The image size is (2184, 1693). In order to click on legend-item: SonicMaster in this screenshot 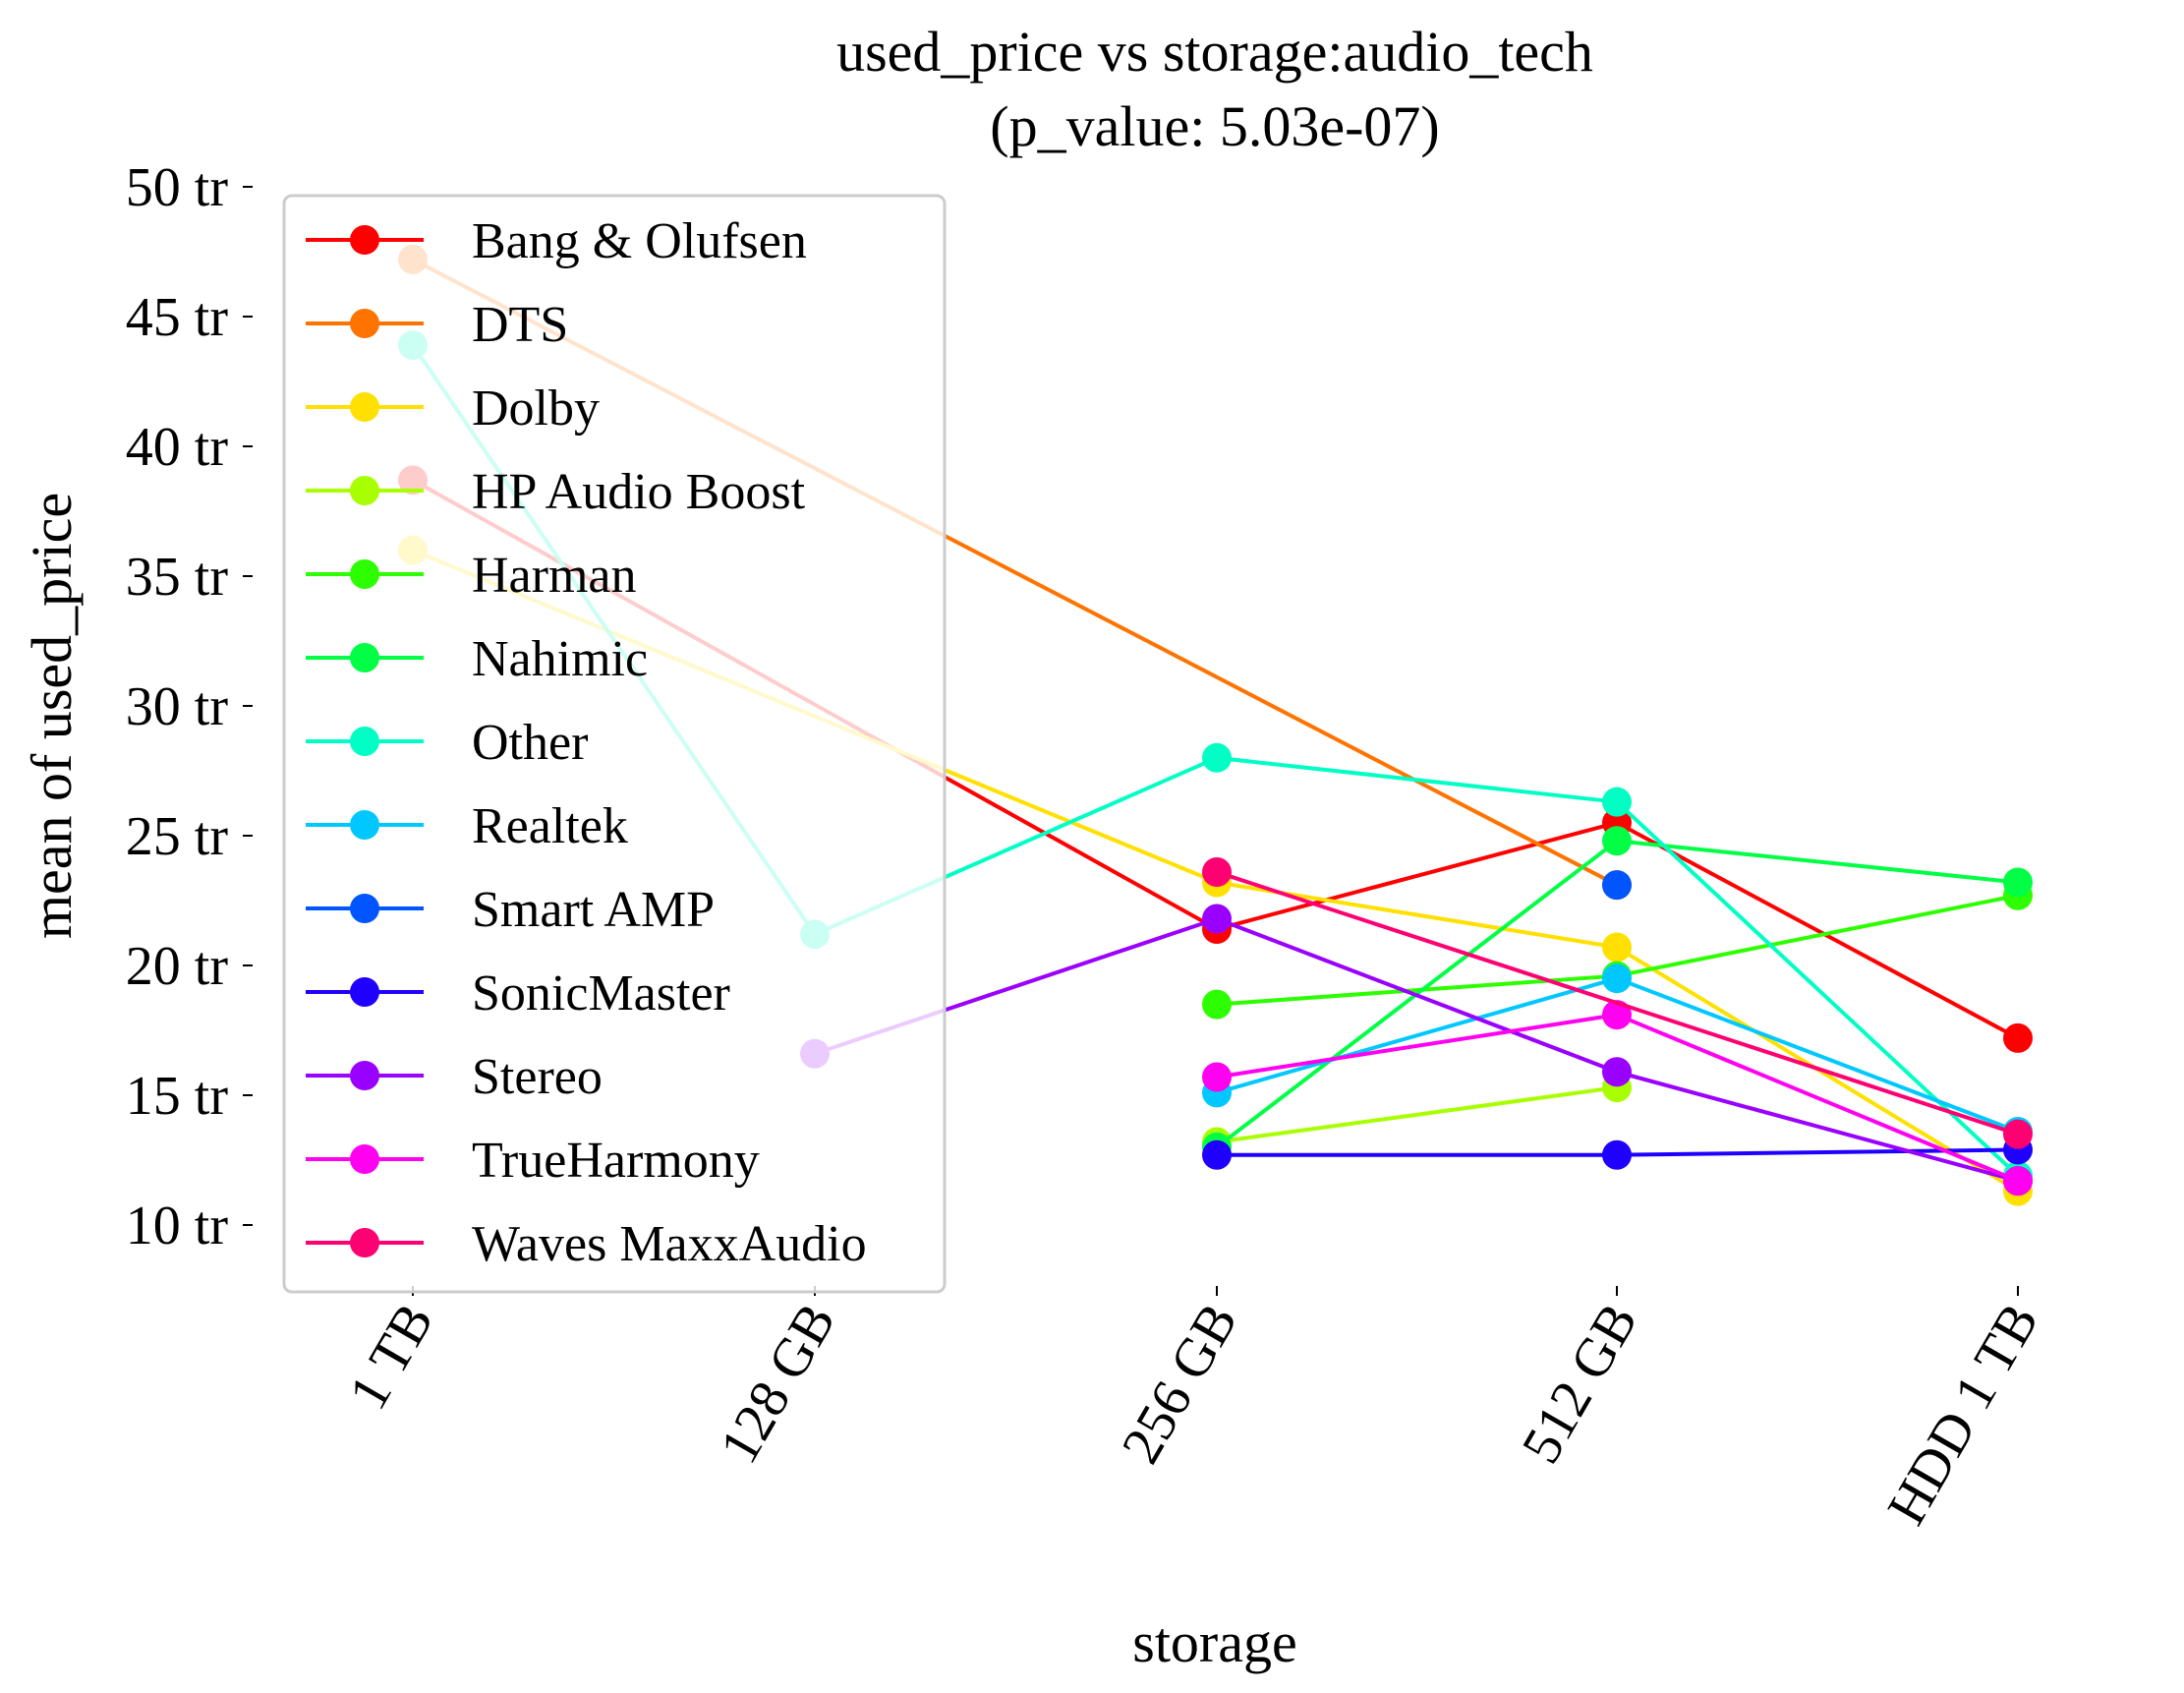, I will do `click(518, 993)`.